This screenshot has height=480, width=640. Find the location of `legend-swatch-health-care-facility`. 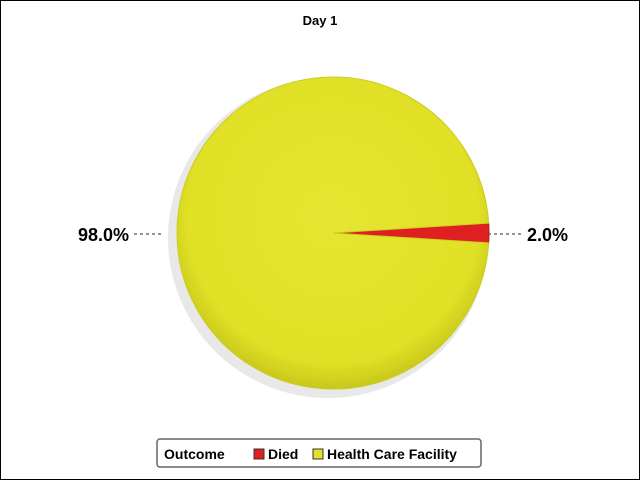

legend-swatch-health-care-facility is located at coordinates (318, 454).